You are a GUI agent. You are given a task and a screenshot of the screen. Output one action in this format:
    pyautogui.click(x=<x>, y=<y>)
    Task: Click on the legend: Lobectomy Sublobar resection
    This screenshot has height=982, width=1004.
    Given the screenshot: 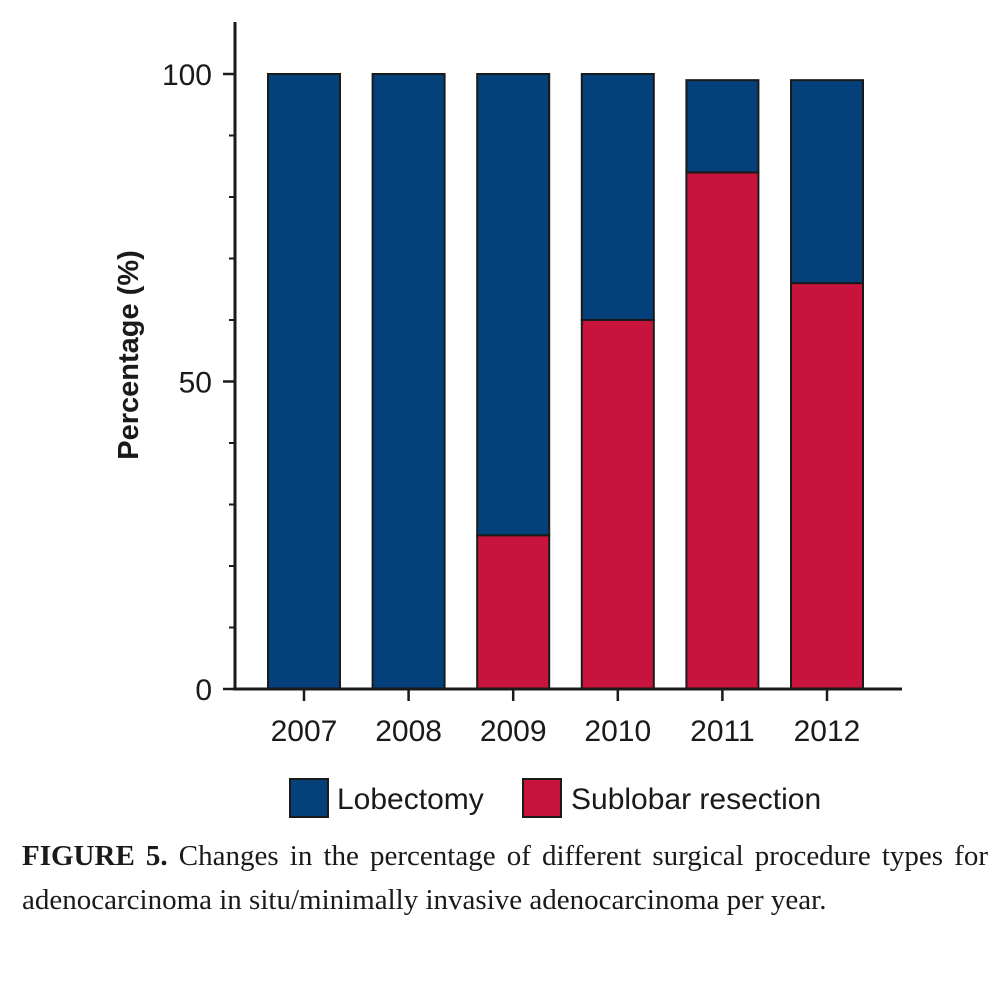 What is the action you would take?
    pyautogui.click(x=555, y=798)
    